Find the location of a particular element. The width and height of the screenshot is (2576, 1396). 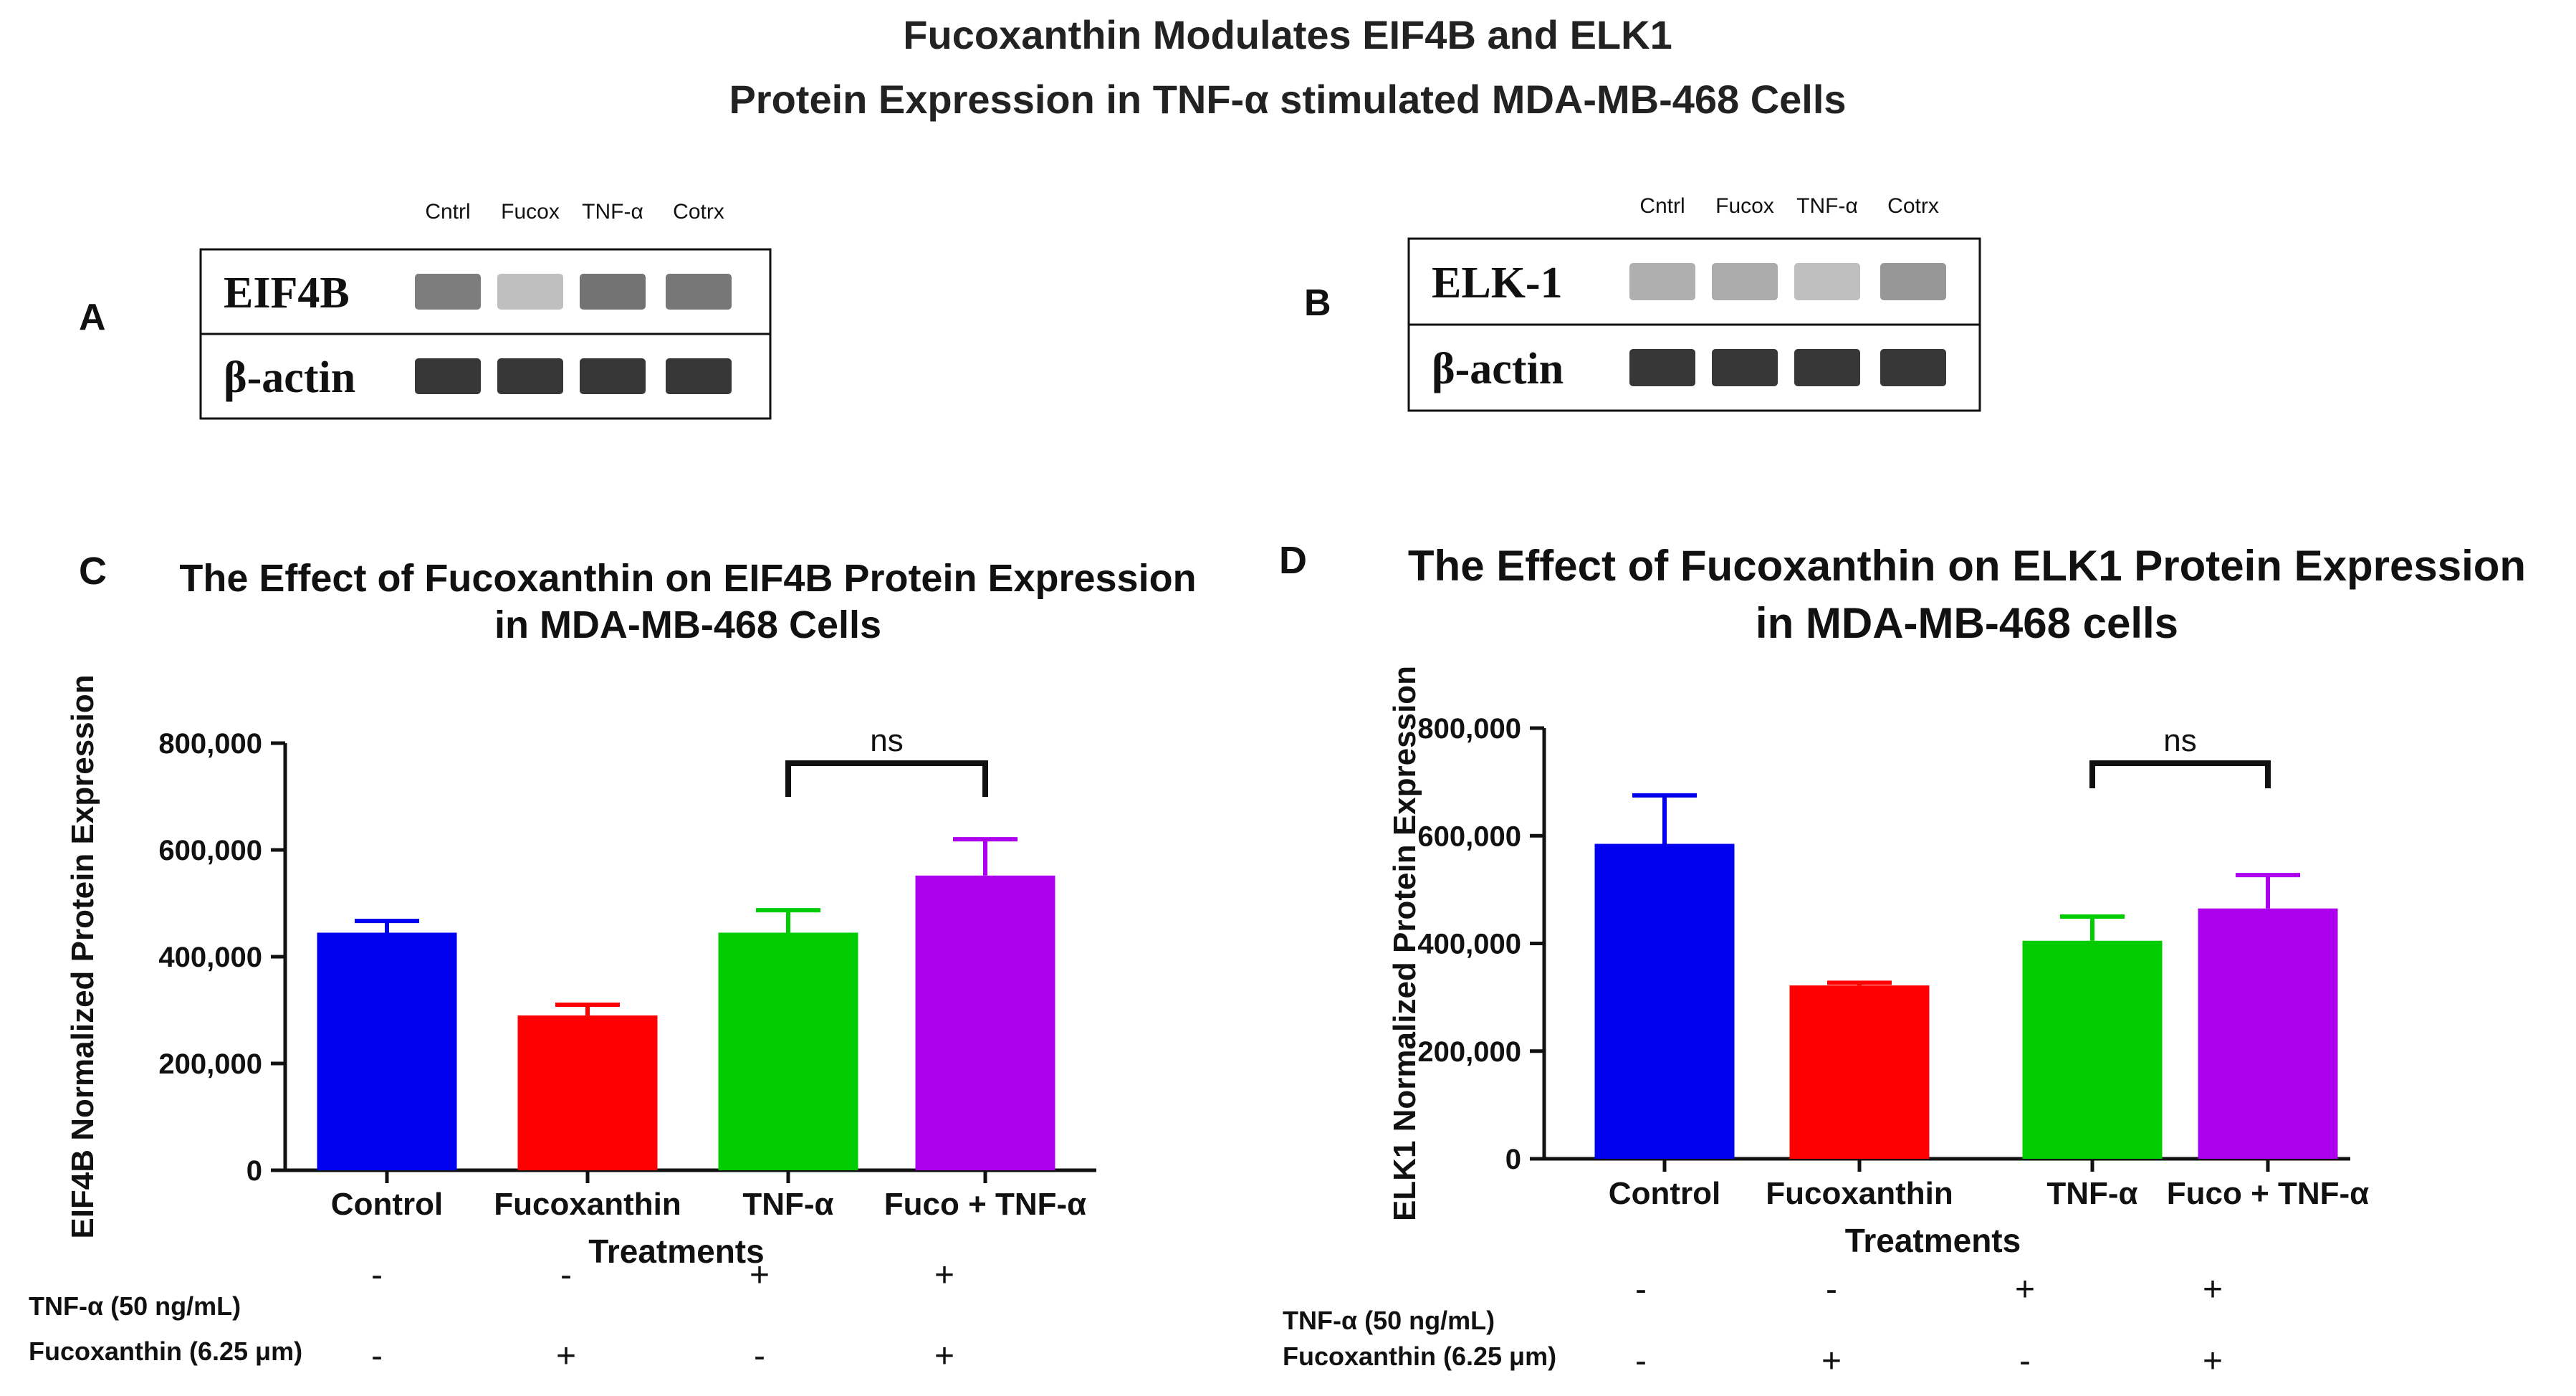

panel-letter: D is located at coordinates (1293, 560).